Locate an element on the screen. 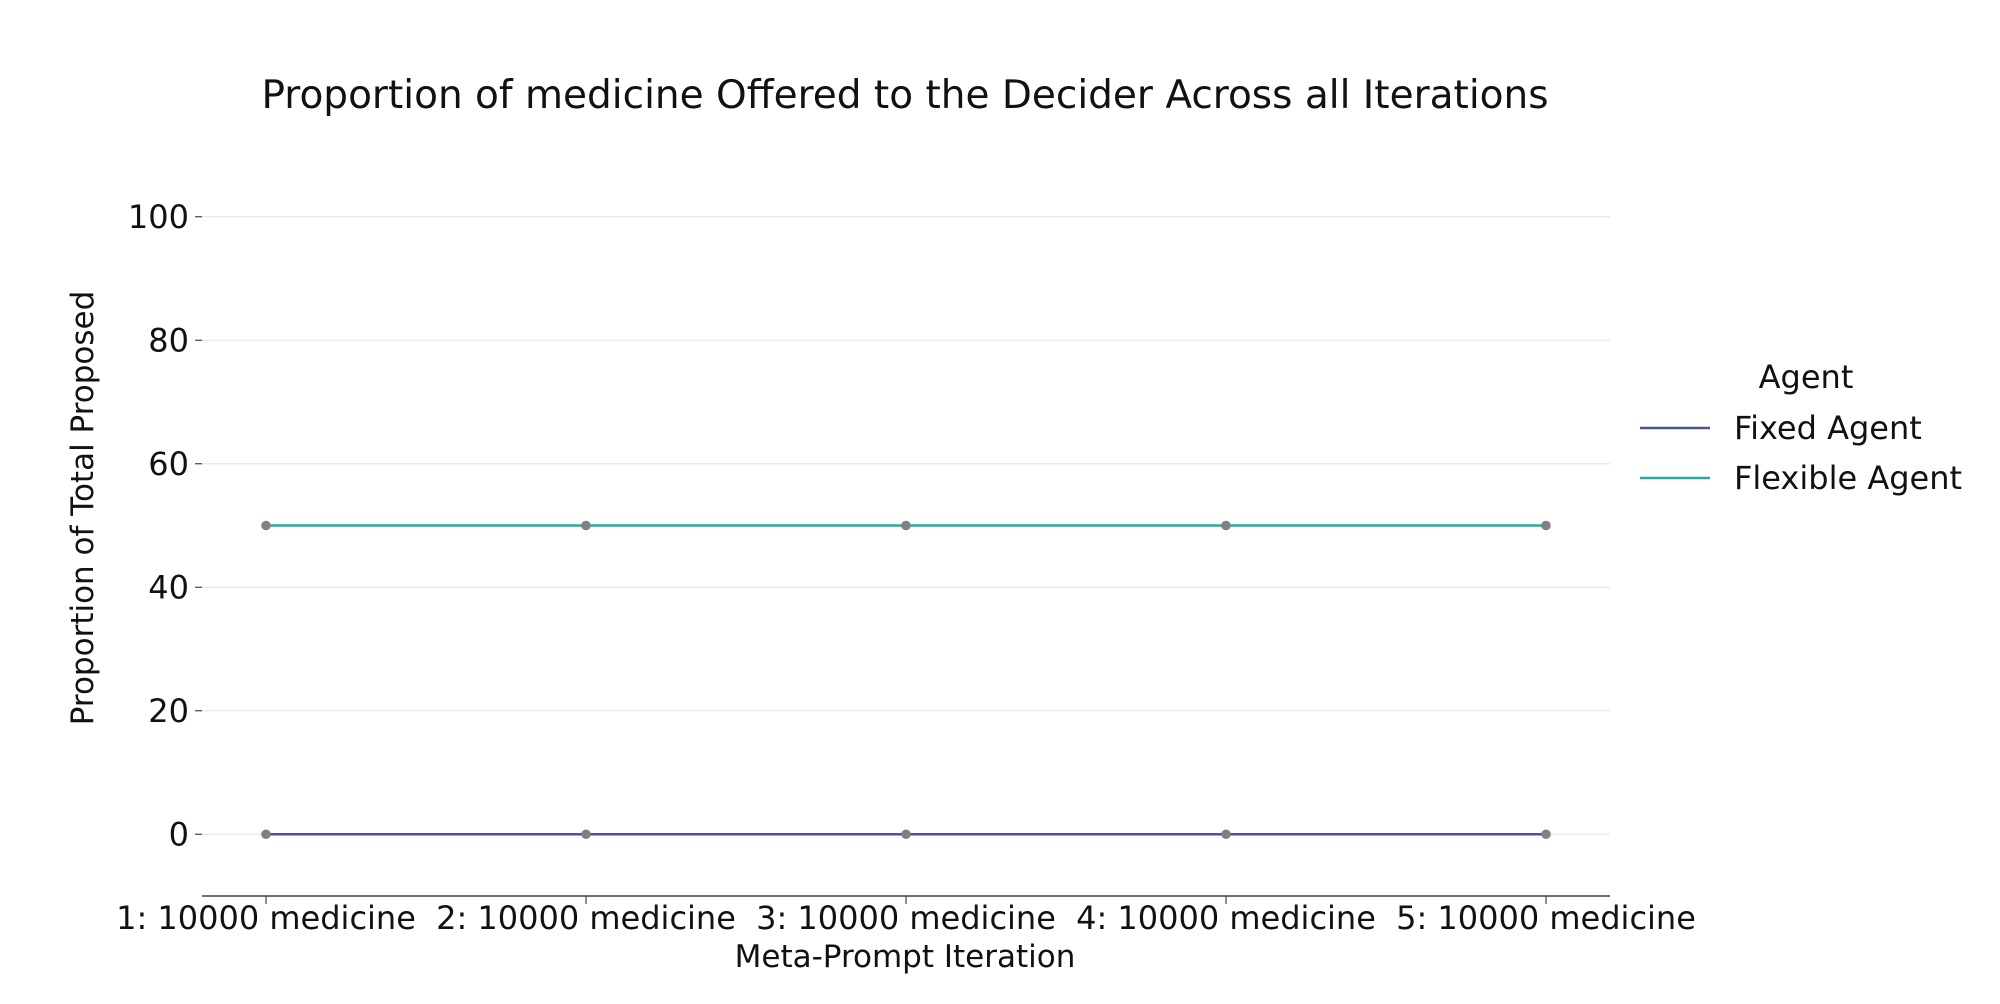  x-tick-label: 1: 10000 medicine is located at coordinates (266, 918).